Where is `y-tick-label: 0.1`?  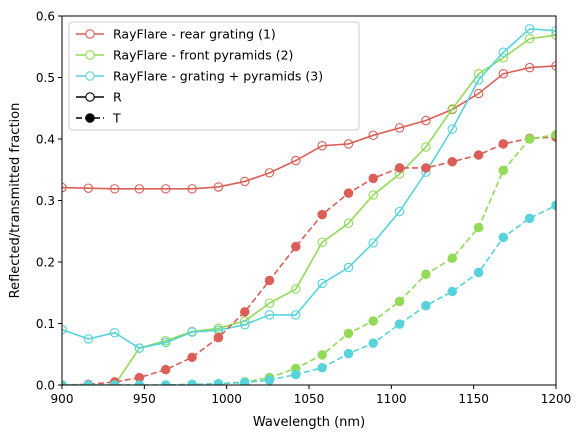 y-tick-label: 0.1 is located at coordinates (45, 324).